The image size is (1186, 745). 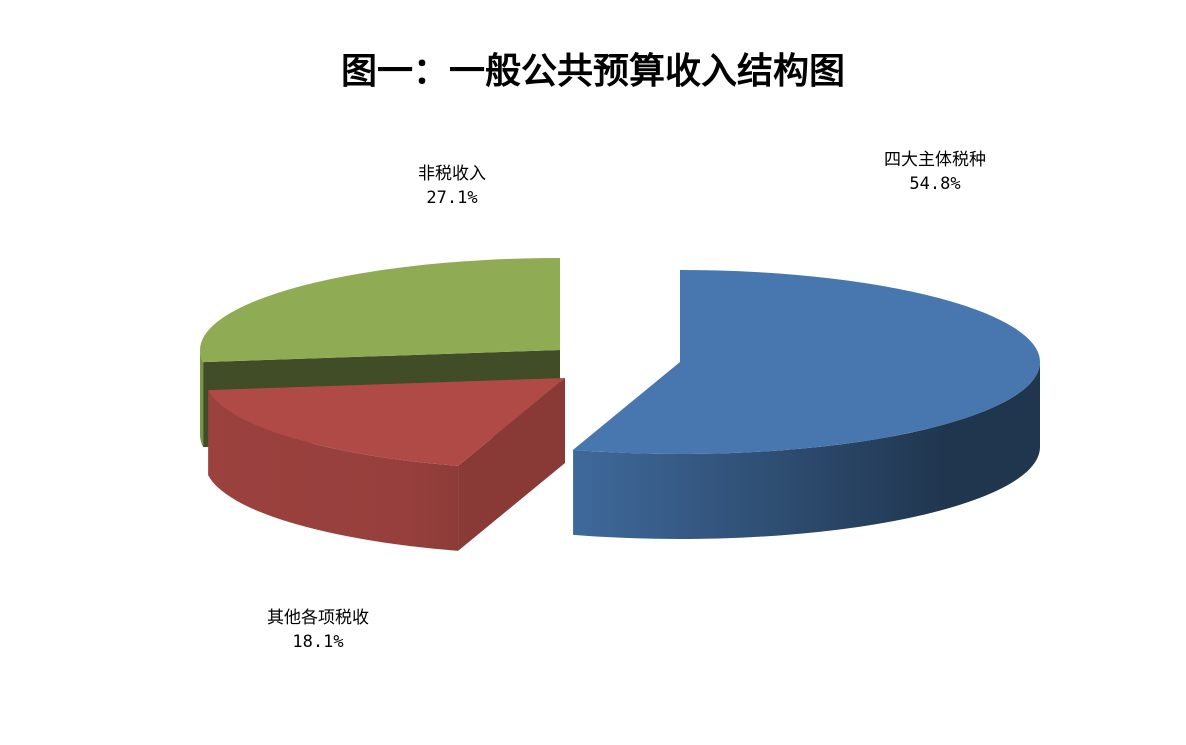 What do you see at coordinates (318, 642) in the screenshot?
I see `slice-percent: 18.1%` at bounding box center [318, 642].